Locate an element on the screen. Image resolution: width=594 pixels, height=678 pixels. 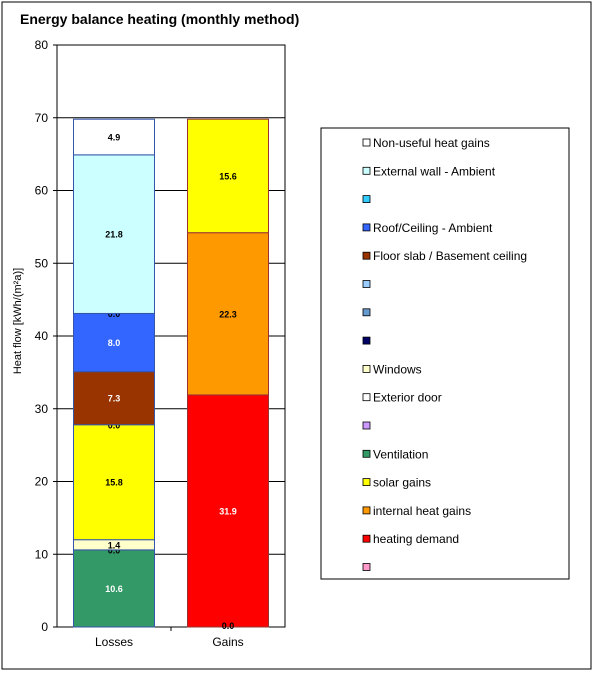
data-label: 31.9 is located at coordinates (228, 511).